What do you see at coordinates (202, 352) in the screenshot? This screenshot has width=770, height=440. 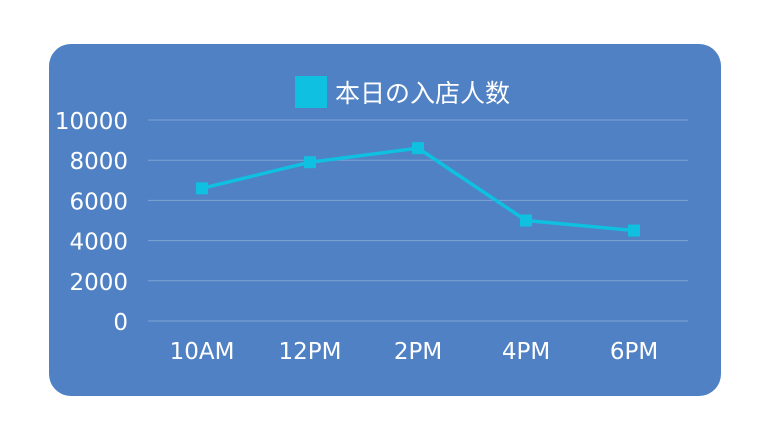 I see `x-tick-label: 10AM` at bounding box center [202, 352].